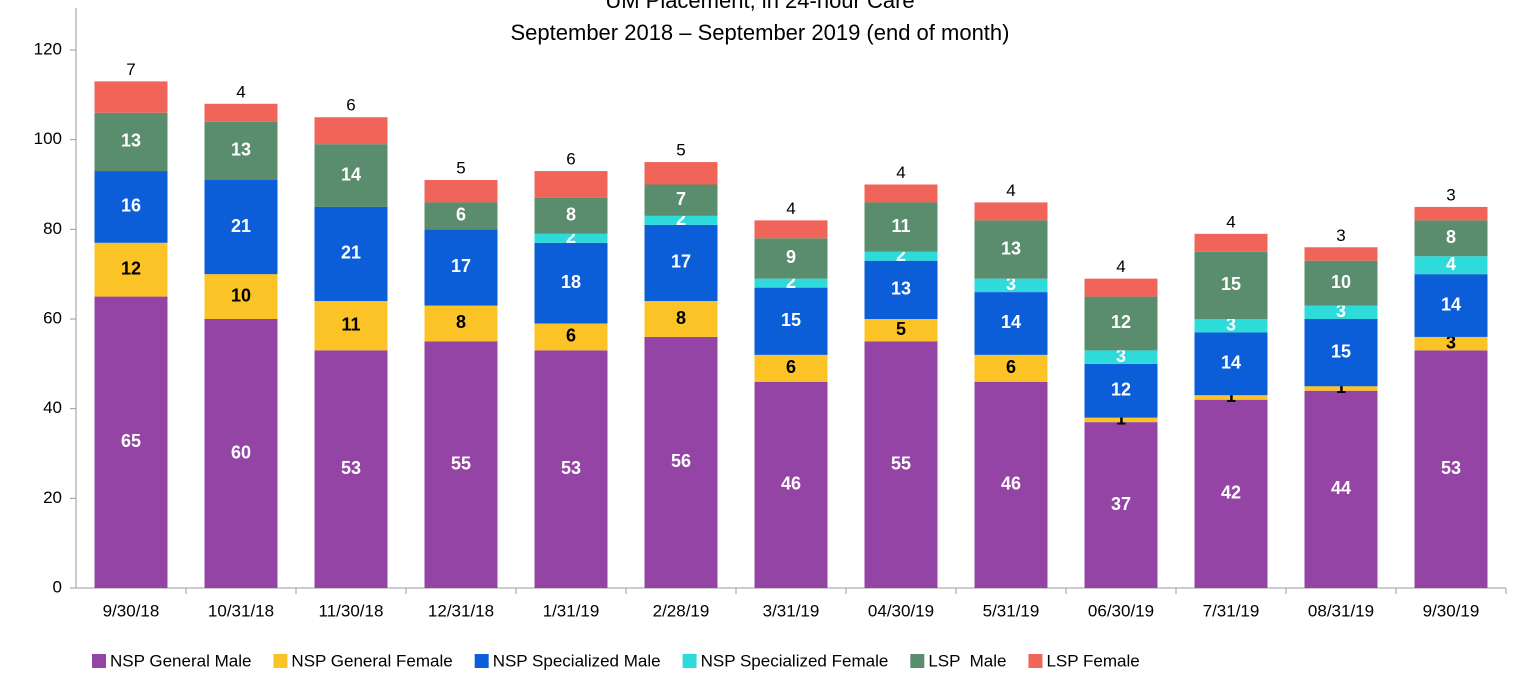 The width and height of the screenshot is (1518, 675). I want to click on legend-label: NSP General Male, so click(180, 660).